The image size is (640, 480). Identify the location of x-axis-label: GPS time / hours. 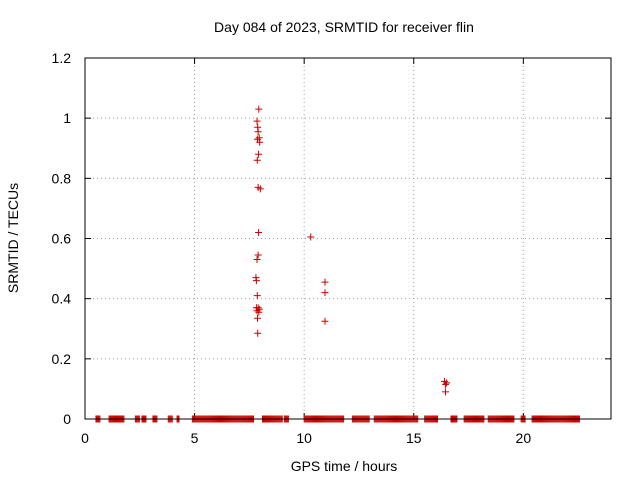
(344, 466).